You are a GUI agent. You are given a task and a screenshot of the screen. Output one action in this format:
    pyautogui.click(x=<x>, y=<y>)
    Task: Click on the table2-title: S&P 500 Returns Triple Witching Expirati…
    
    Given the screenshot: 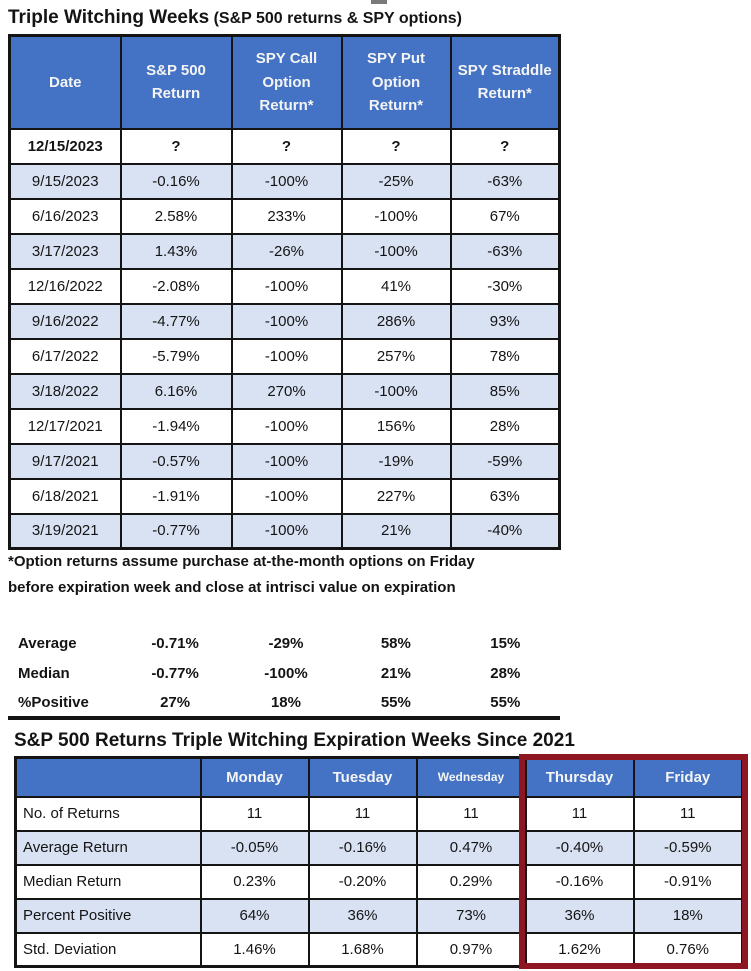 What is the action you would take?
    pyautogui.click(x=294, y=740)
    